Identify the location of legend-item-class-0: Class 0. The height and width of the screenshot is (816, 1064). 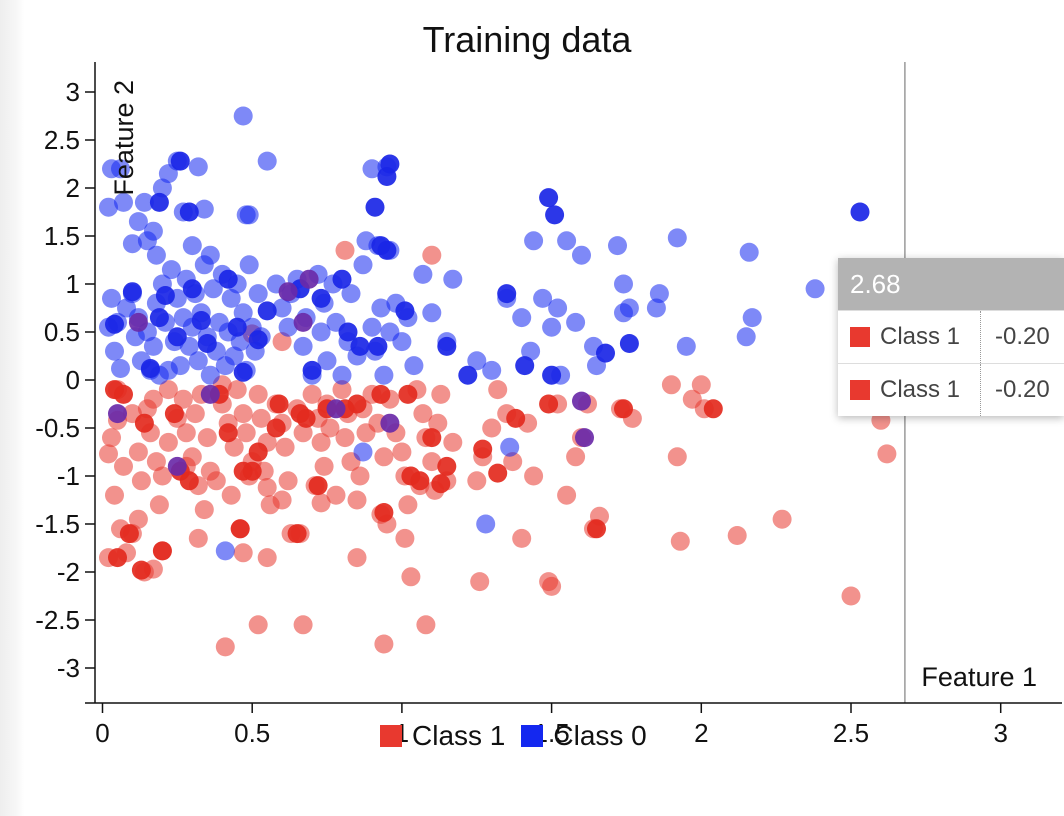
(584, 736).